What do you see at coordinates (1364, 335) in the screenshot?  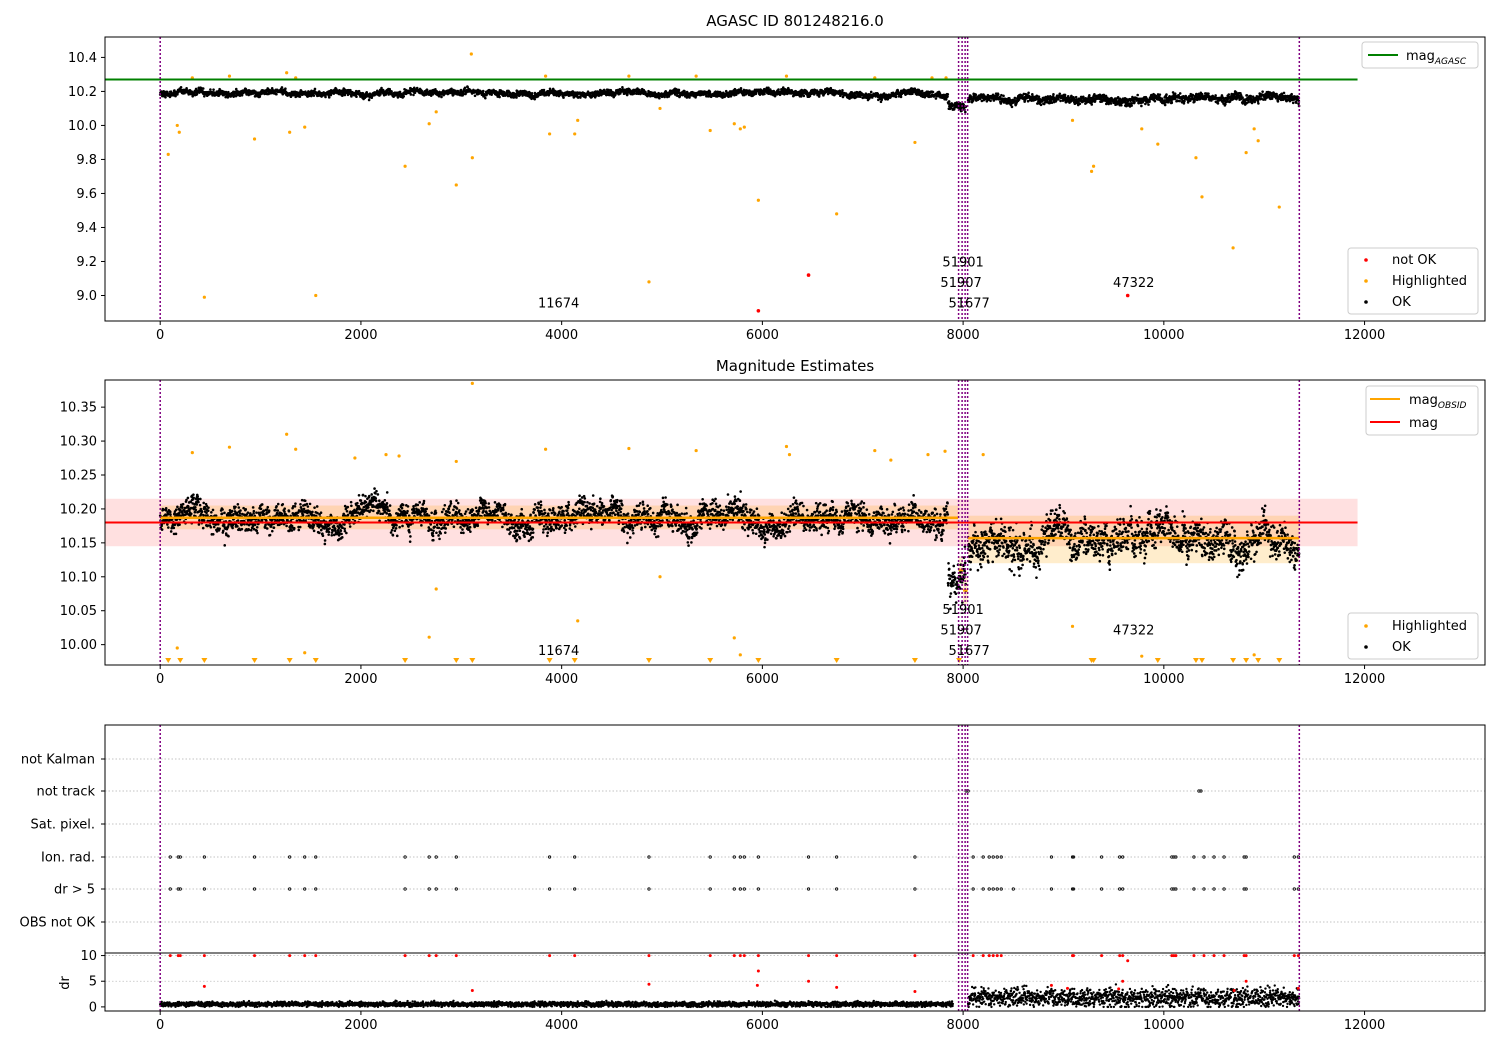 I see `p1-xtick-label: 12000` at bounding box center [1364, 335].